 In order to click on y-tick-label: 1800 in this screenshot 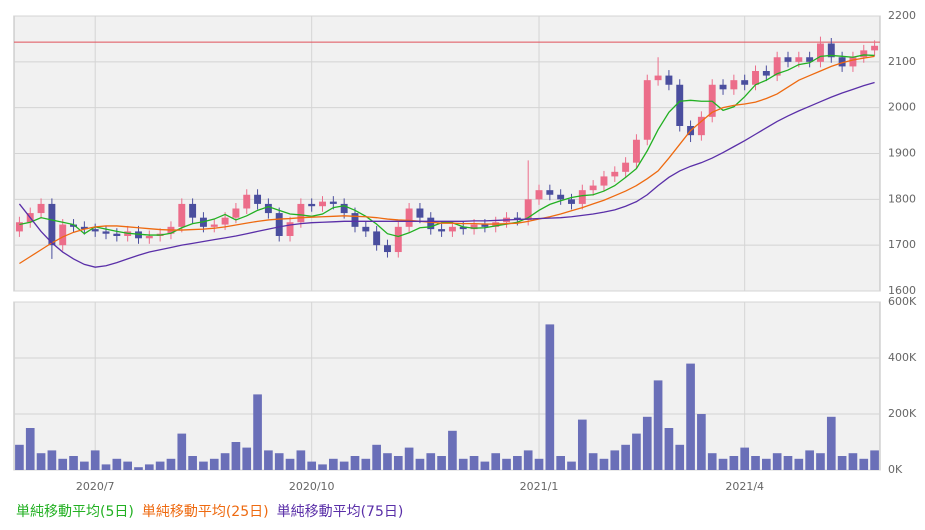, I will do `click(902, 198)`.